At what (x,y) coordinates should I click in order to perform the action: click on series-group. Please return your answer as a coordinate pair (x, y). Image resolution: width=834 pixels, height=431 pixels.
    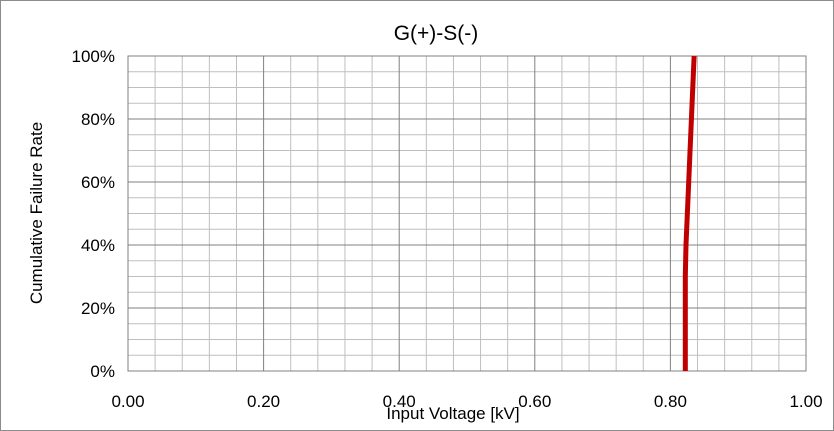
    Looking at the image, I should click on (689, 213).